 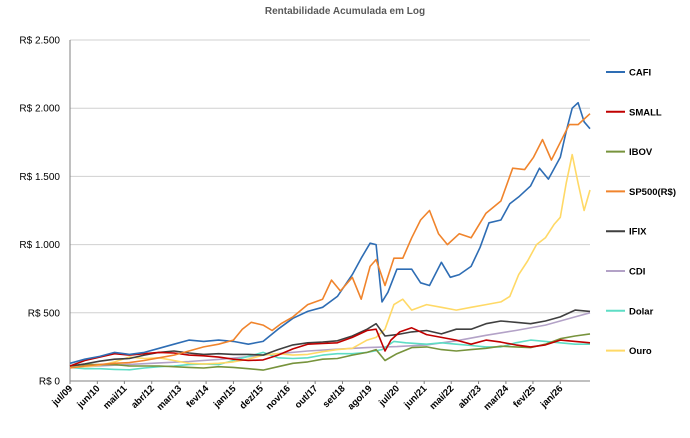 What do you see at coordinates (641, 212) in the screenshot?
I see `legend: CAFI SMALL IBOV SP500(R$) IFIX CDI Dolar Ouro` at bounding box center [641, 212].